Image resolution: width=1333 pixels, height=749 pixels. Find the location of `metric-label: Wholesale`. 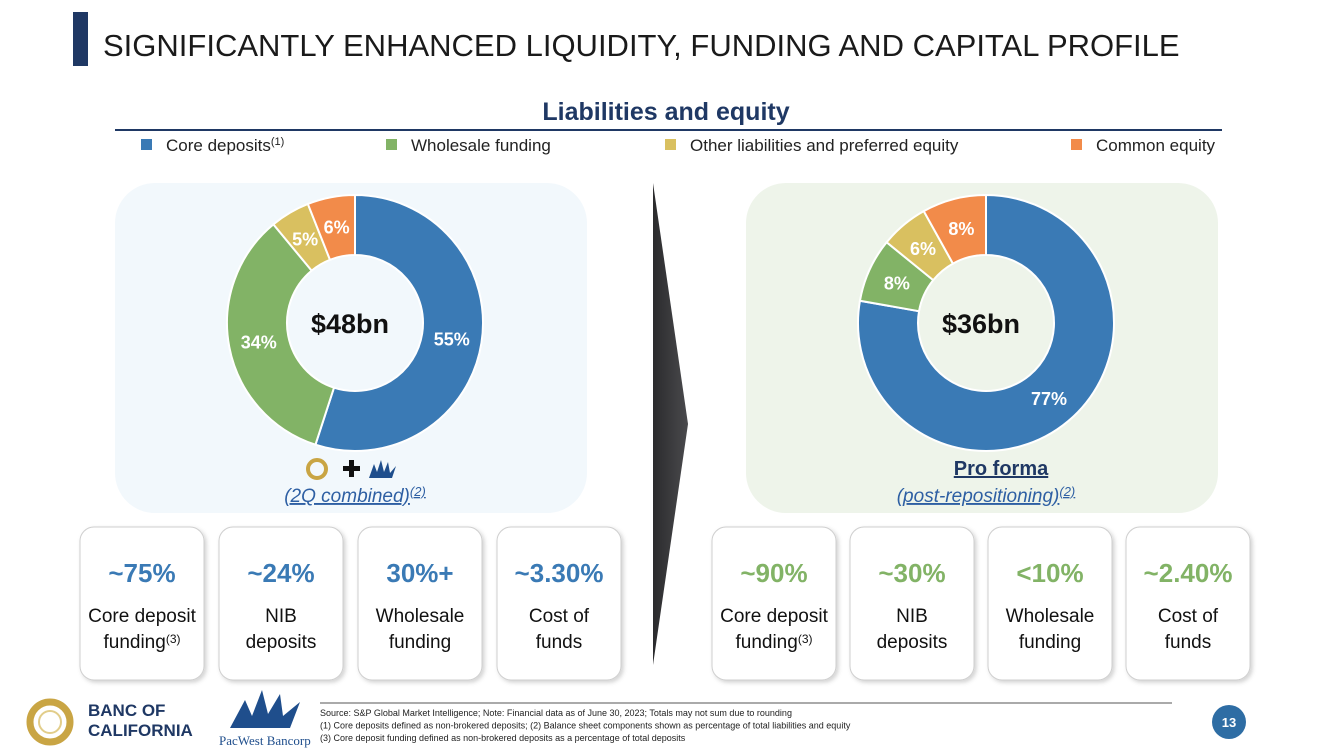

metric-label: Wholesale is located at coordinates (420, 616).